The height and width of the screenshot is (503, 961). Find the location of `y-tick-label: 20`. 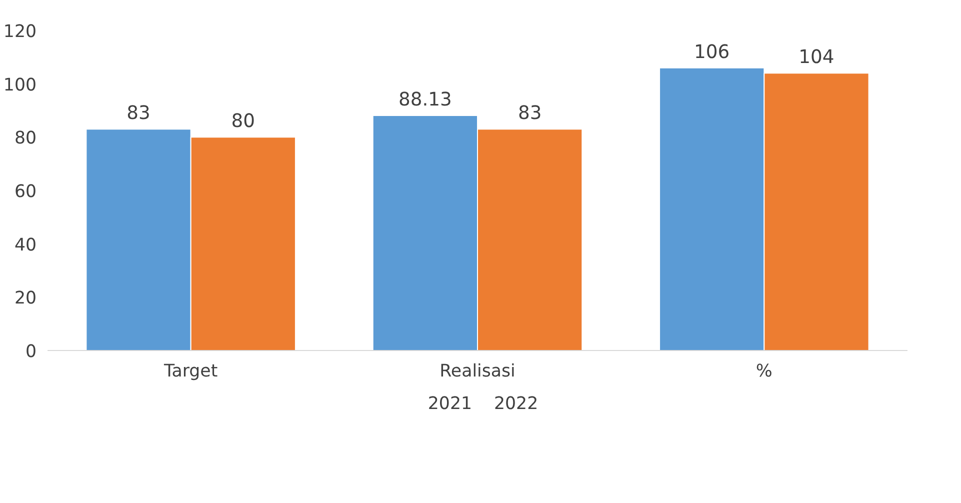

y-tick-label: 20 is located at coordinates (25, 298).